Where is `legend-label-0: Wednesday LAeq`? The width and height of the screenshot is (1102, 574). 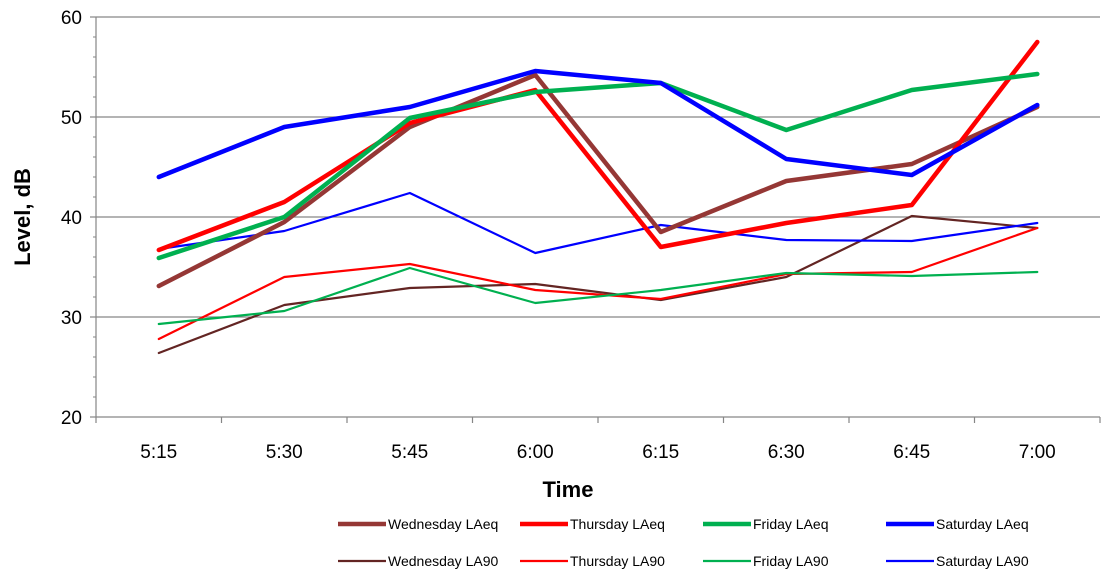
legend-label-0: Wednesday LAeq is located at coordinates (443, 524).